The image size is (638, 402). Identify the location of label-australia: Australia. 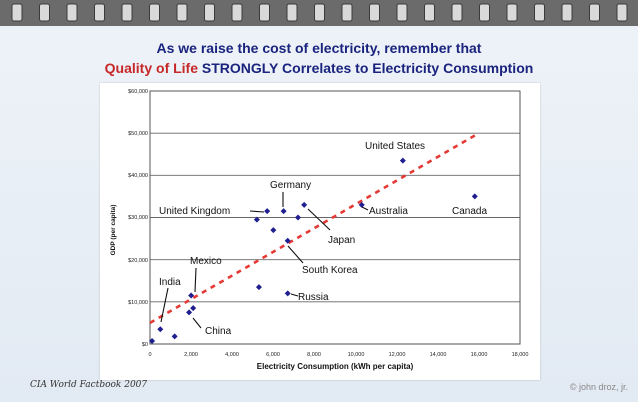
(388, 211).